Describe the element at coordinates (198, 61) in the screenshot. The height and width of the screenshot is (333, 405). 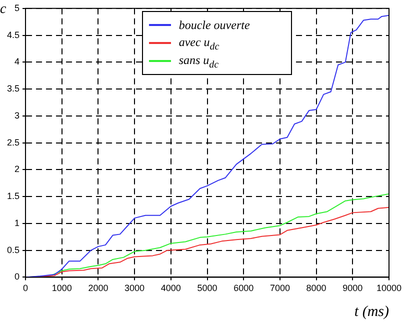
I see `legend-label: sans u$_{dc}$` at that location.